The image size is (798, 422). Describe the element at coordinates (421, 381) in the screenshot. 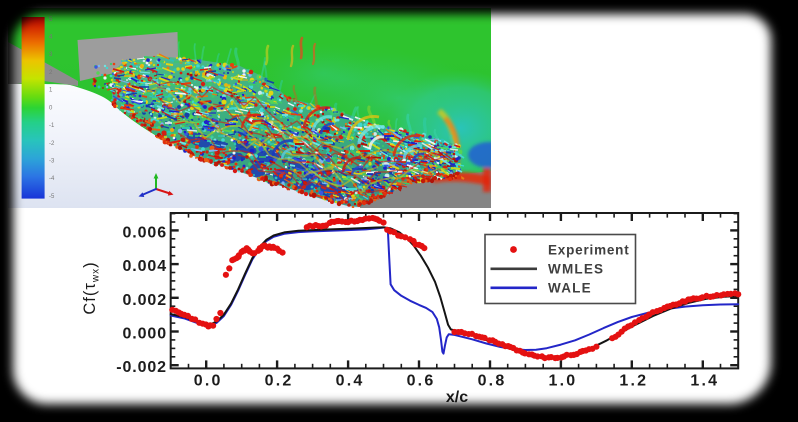

I see `svg-text: 0.6` at that location.